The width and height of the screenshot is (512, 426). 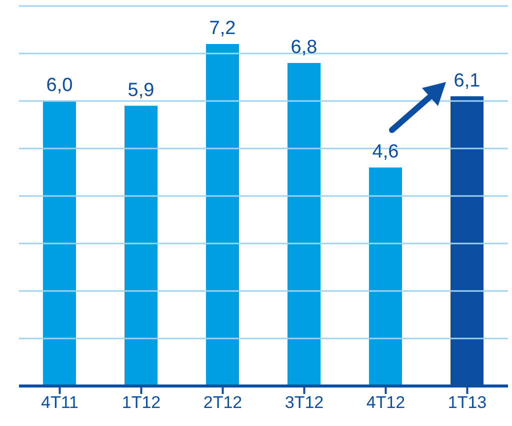 What do you see at coordinates (141, 90) in the screenshot?
I see `data-label: 5,9` at bounding box center [141, 90].